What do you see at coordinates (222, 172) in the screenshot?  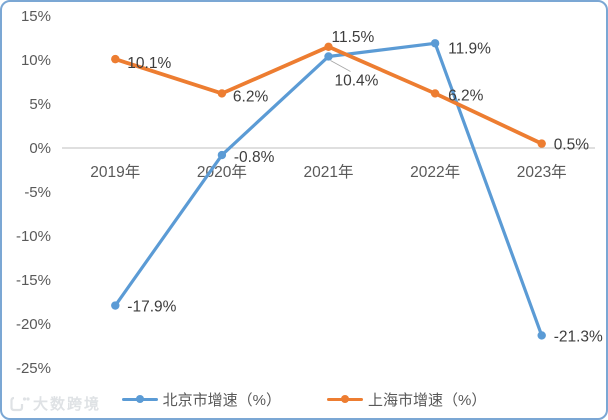 I see `x-tick-label: 2020年` at bounding box center [222, 172].